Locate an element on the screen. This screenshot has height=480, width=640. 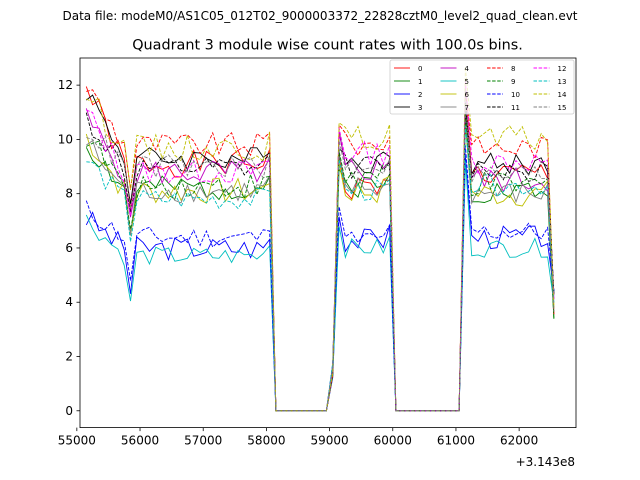
legend-label-6: 6 is located at coordinates (467, 95).